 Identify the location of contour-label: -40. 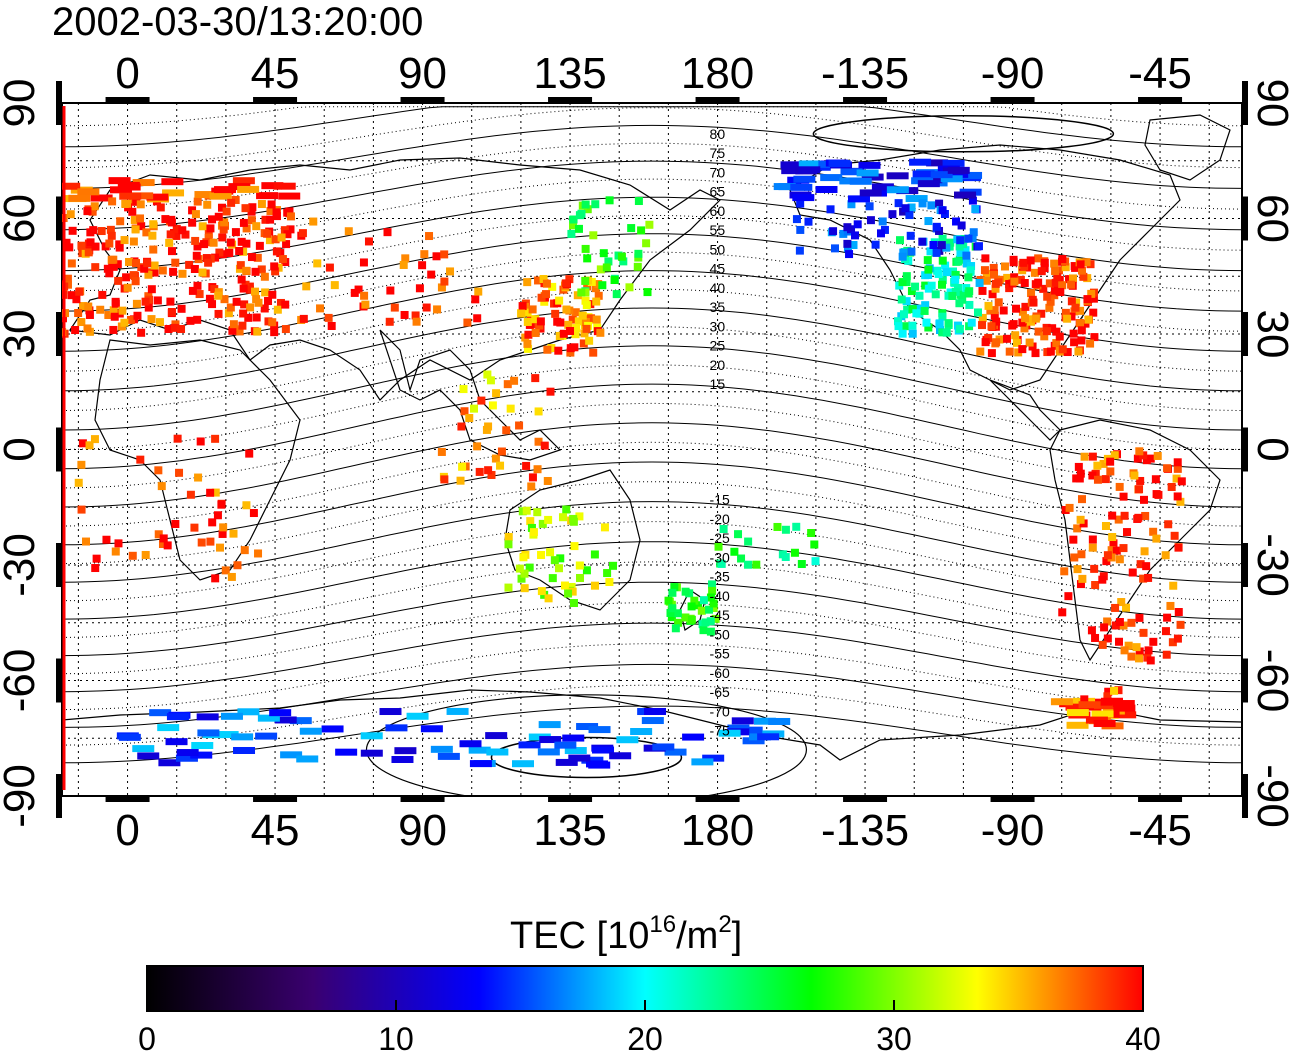
(720, 596).